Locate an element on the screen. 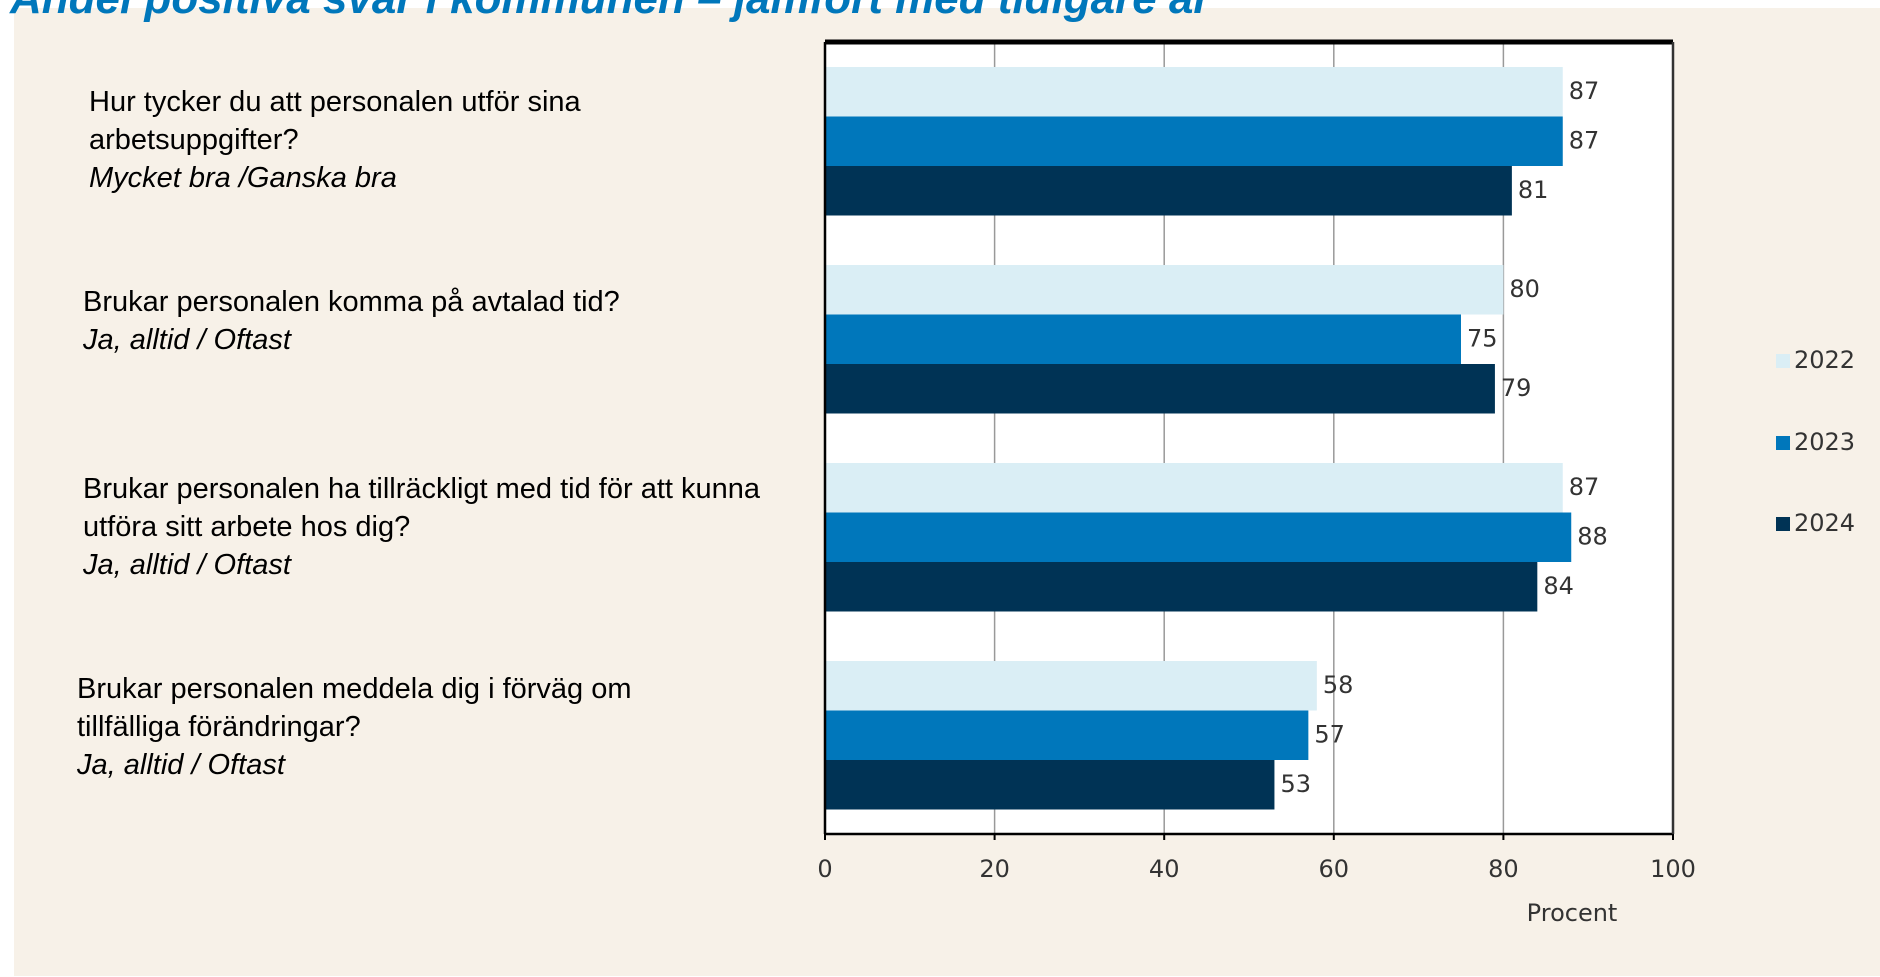 Image resolution: width=1880 pixels, height=977 pixels. x-tick-label: 100 is located at coordinates (1673, 869).